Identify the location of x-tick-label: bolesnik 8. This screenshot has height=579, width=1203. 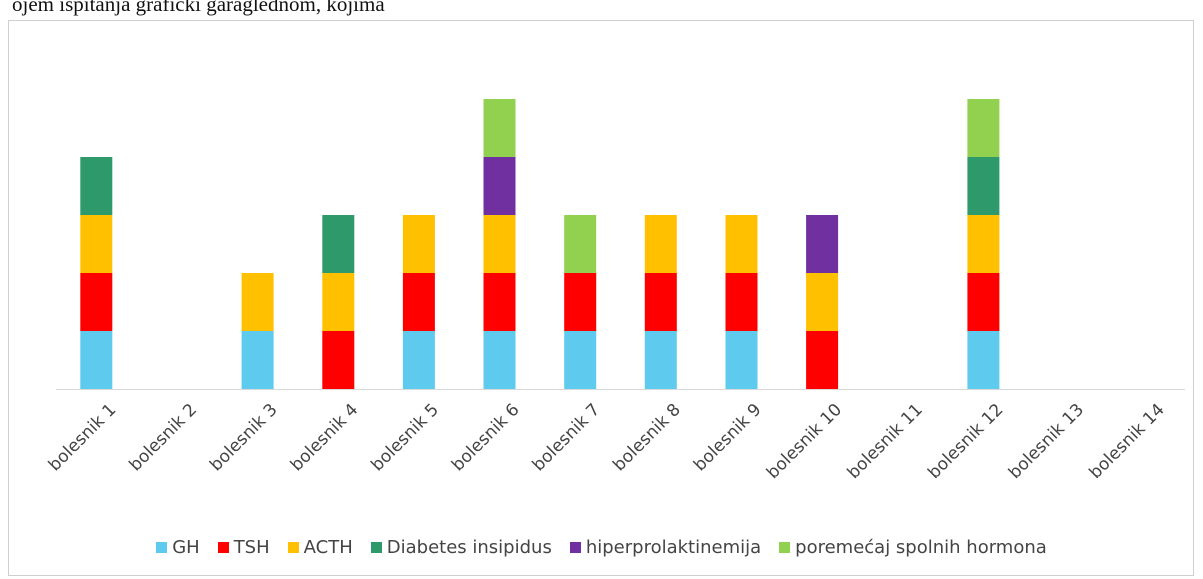
(647, 438).